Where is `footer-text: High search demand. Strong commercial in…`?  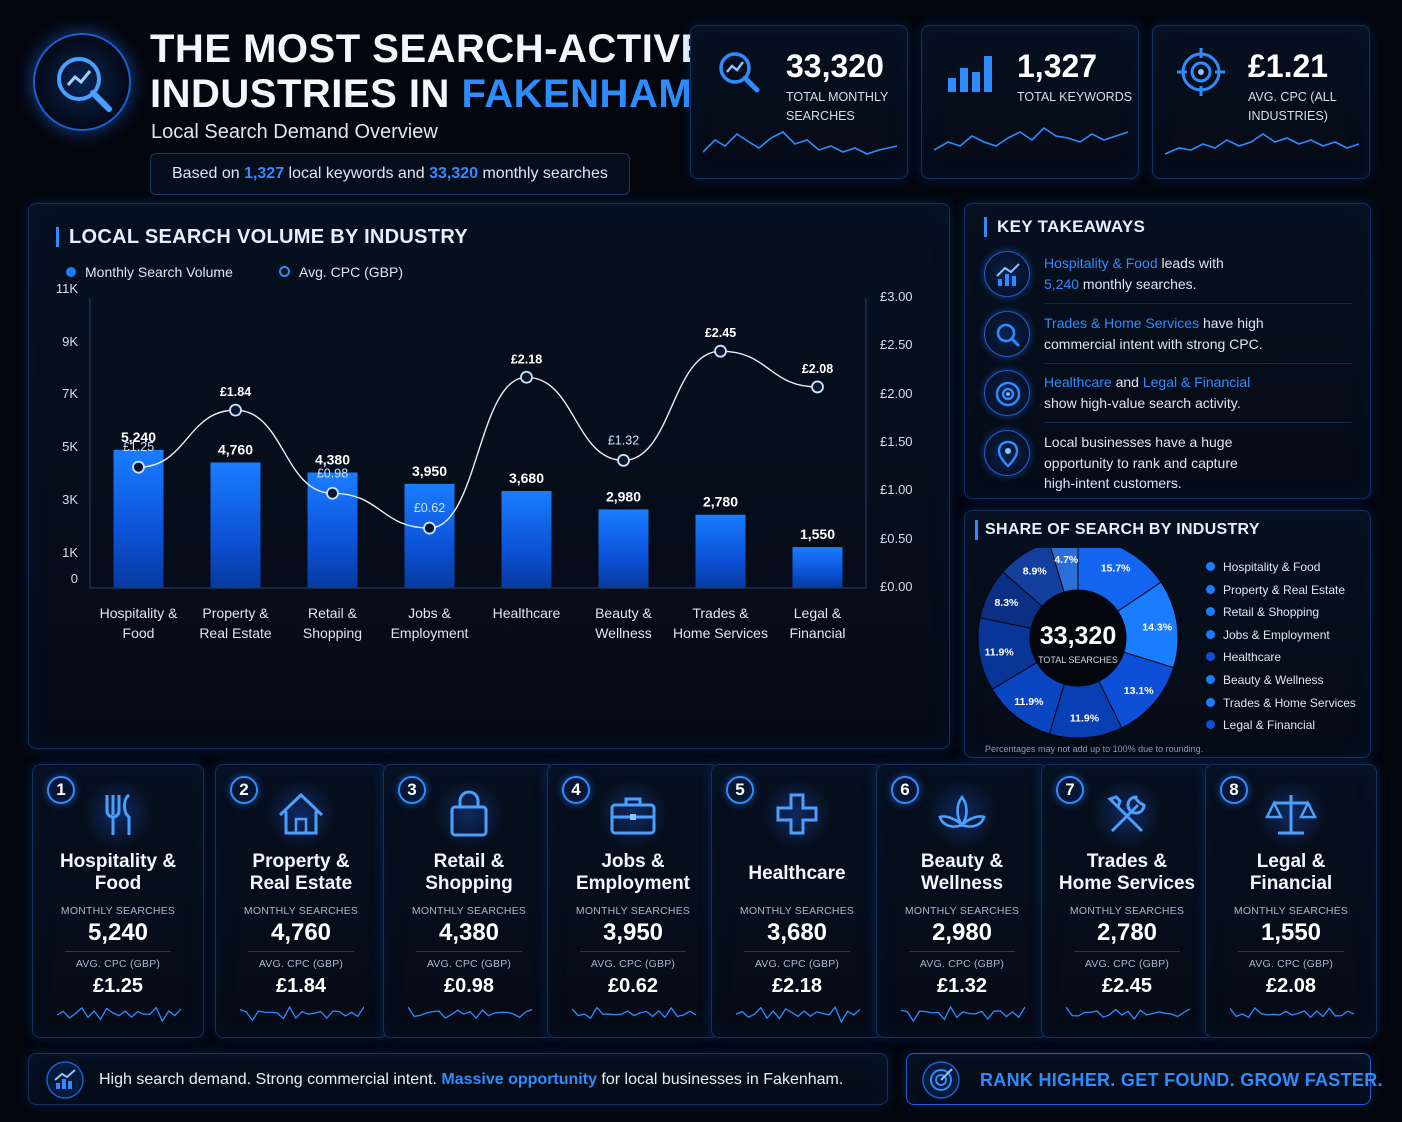 footer-text: High search demand. Strong commercial in… is located at coordinates (471, 1080).